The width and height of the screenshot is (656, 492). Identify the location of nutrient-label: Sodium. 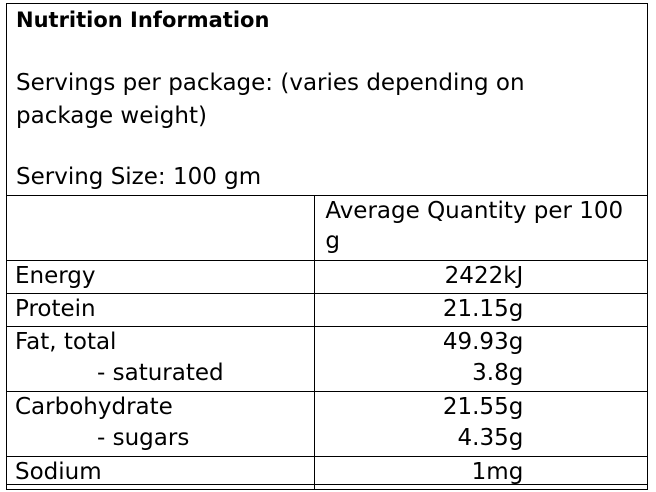
(58, 472).